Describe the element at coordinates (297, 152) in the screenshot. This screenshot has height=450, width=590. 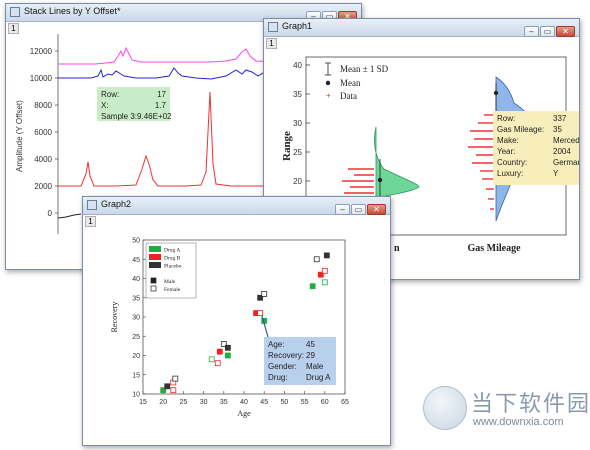
I see `graph1-tick-label: 25` at that location.